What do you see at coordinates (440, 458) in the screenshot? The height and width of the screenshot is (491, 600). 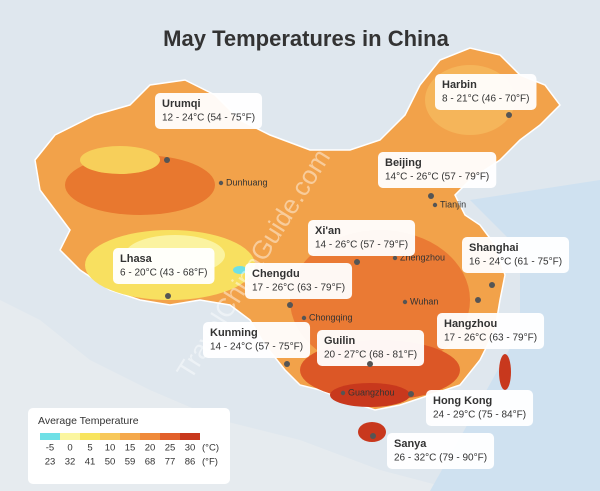 I see `city-range: 26 - 32°C (79 - 90°F)` at bounding box center [440, 458].